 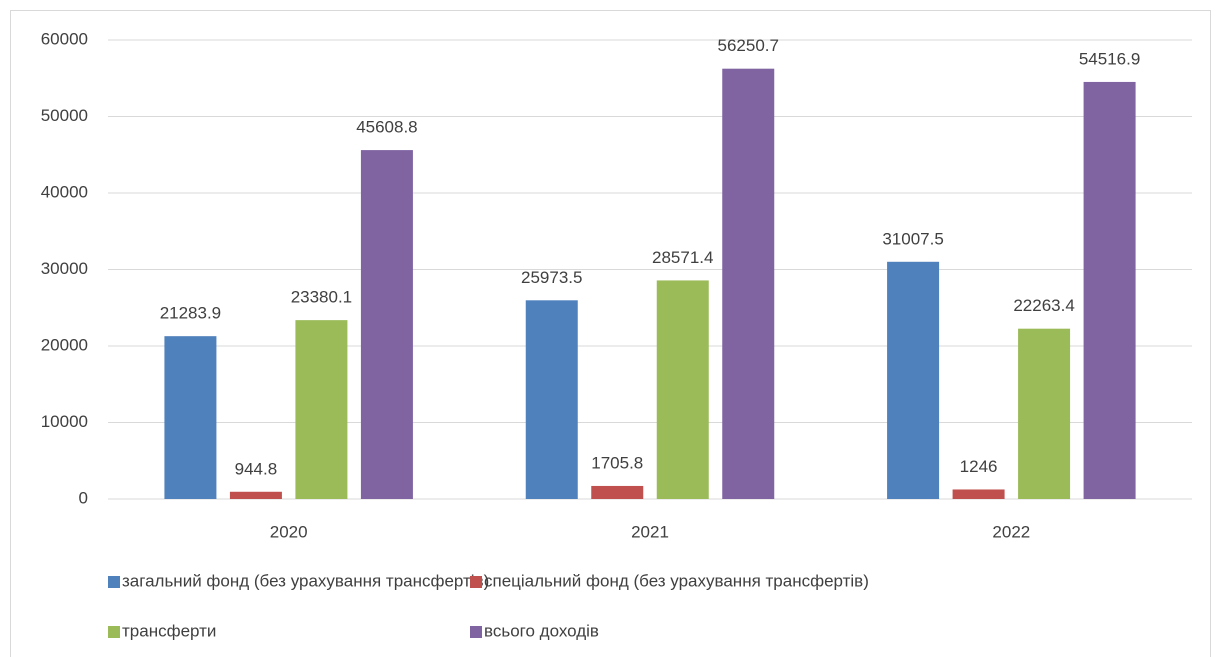 What do you see at coordinates (541, 630) in the screenshot?
I see `legend-label: всього доходів` at bounding box center [541, 630].